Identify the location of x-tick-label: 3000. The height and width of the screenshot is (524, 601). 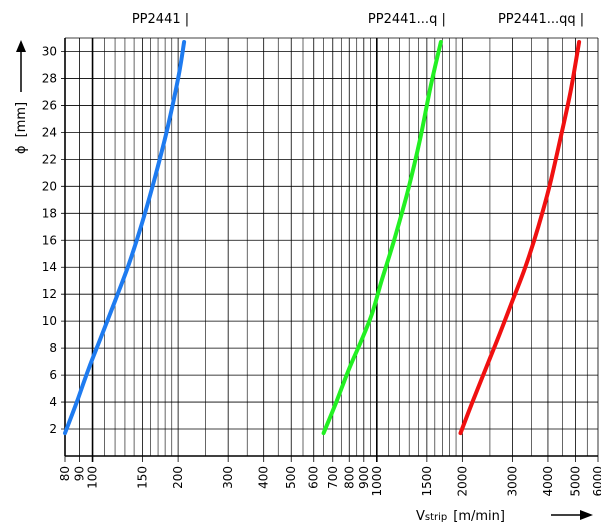
(512, 481).